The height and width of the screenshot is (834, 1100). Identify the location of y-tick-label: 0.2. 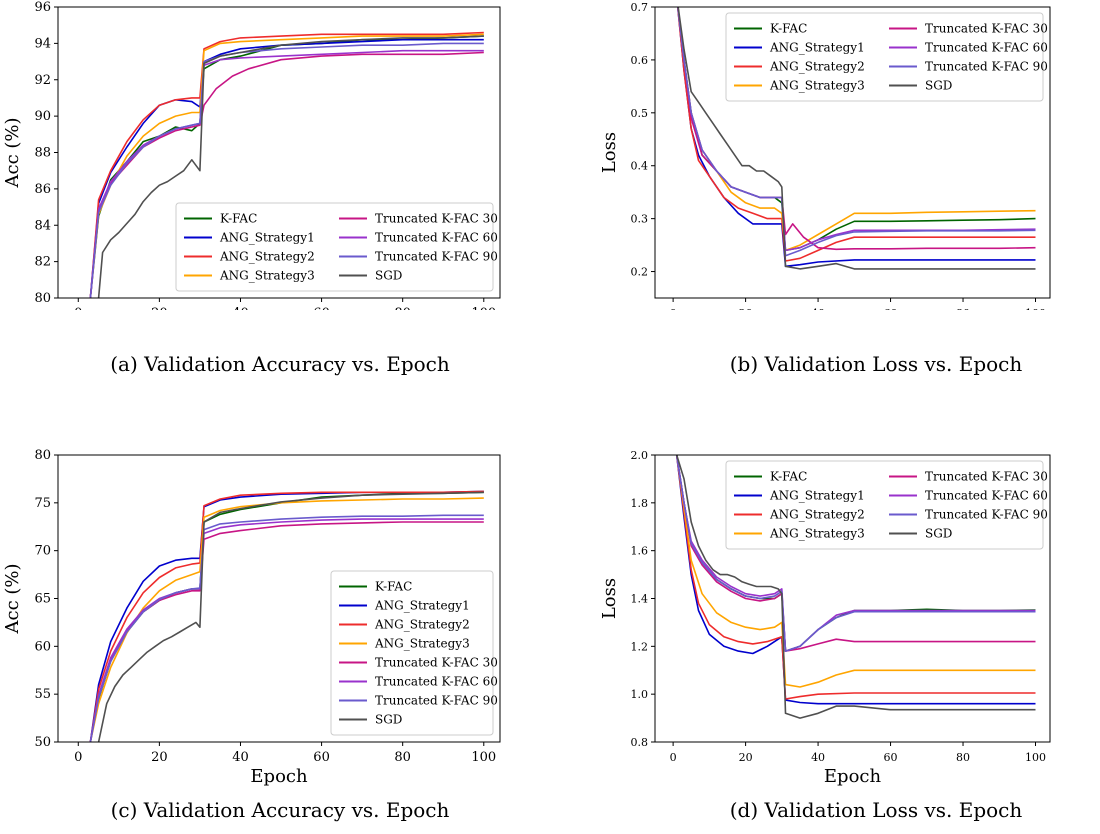
(640, 272).